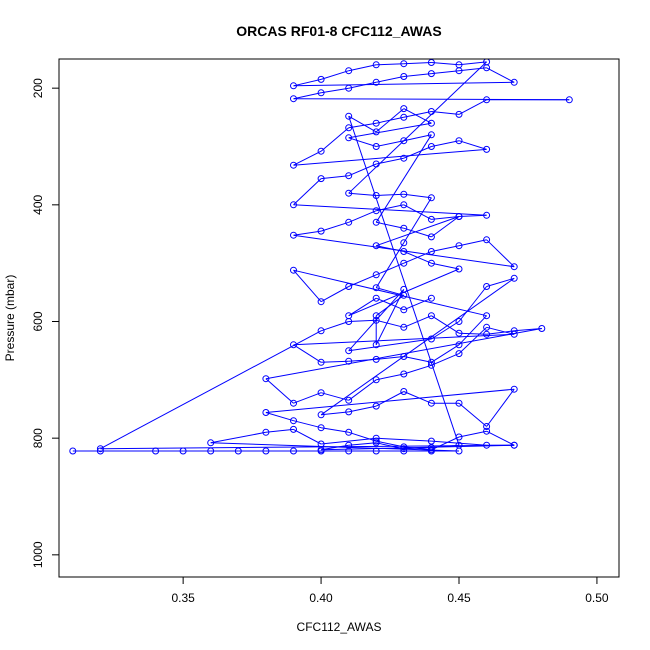 The height and width of the screenshot is (650, 650). Describe the element at coordinates (183, 598) in the screenshot. I see `x-tick-label: 0.35` at that location.